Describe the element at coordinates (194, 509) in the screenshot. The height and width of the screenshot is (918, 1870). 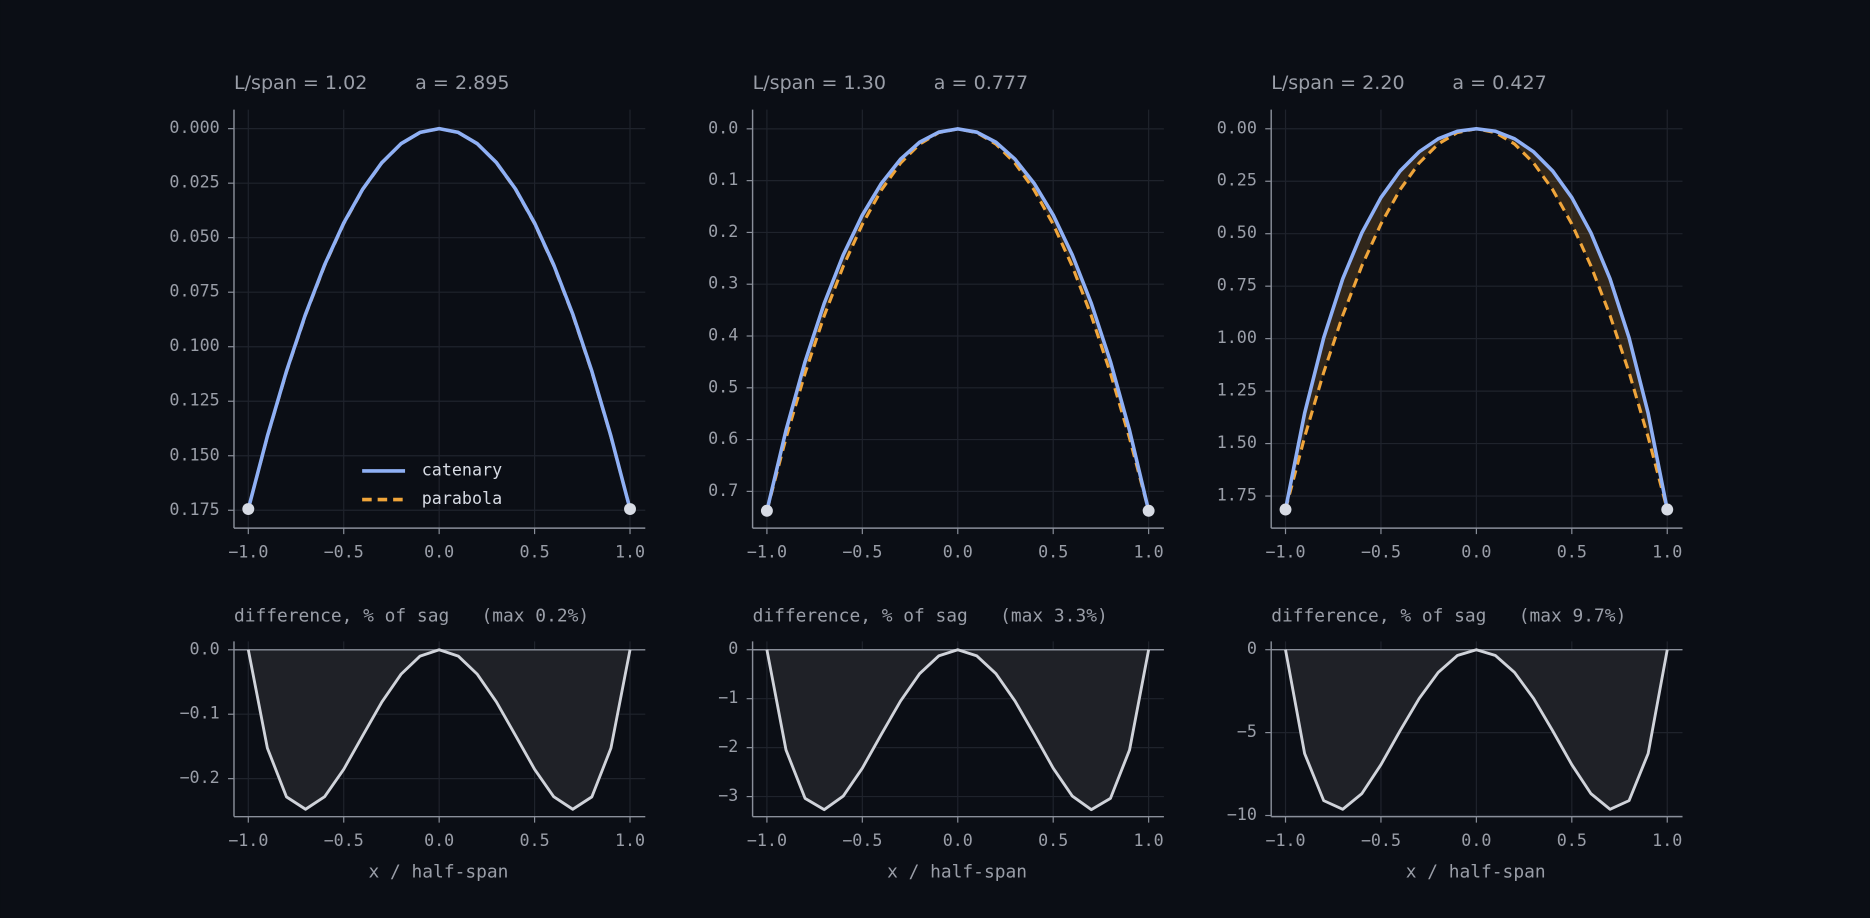
I see `y-tick-label: 0.175` at that location.